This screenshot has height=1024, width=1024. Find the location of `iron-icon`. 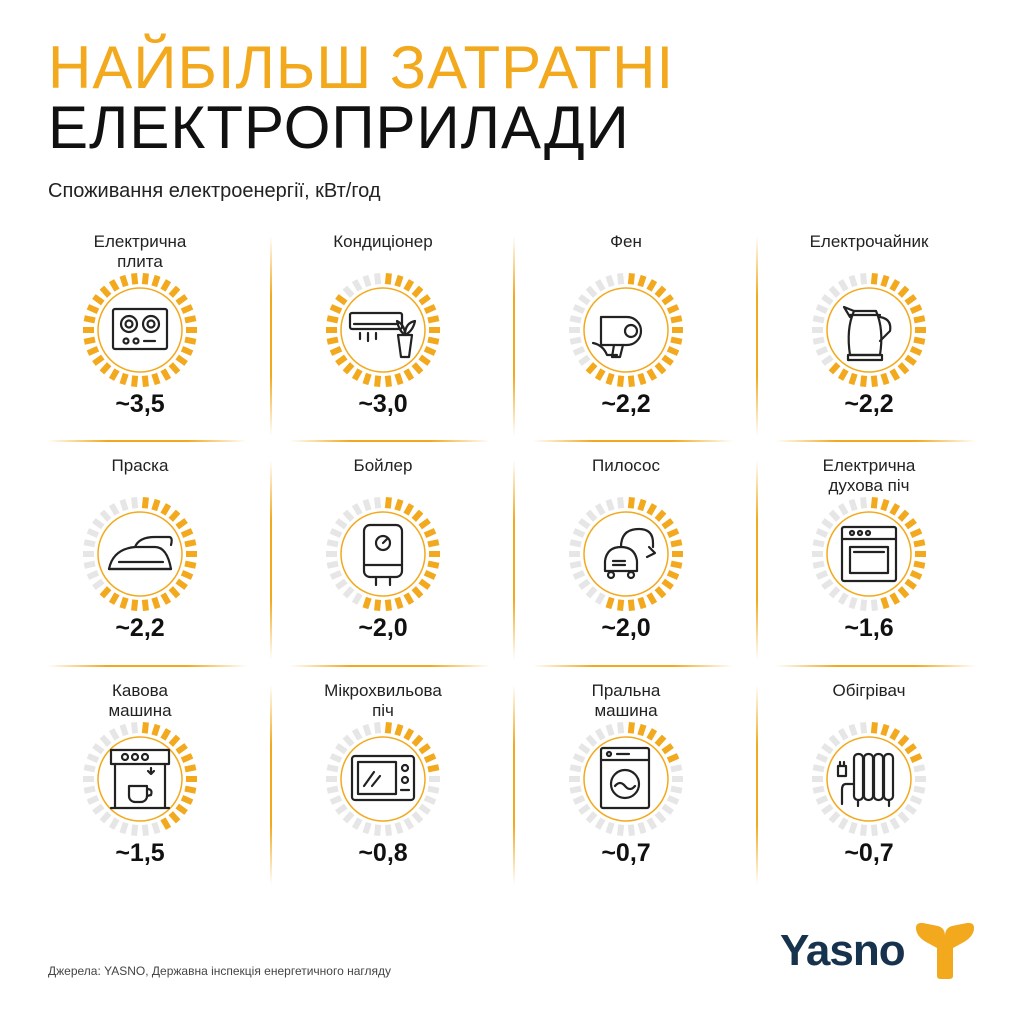

iron-icon is located at coordinates (140, 553).